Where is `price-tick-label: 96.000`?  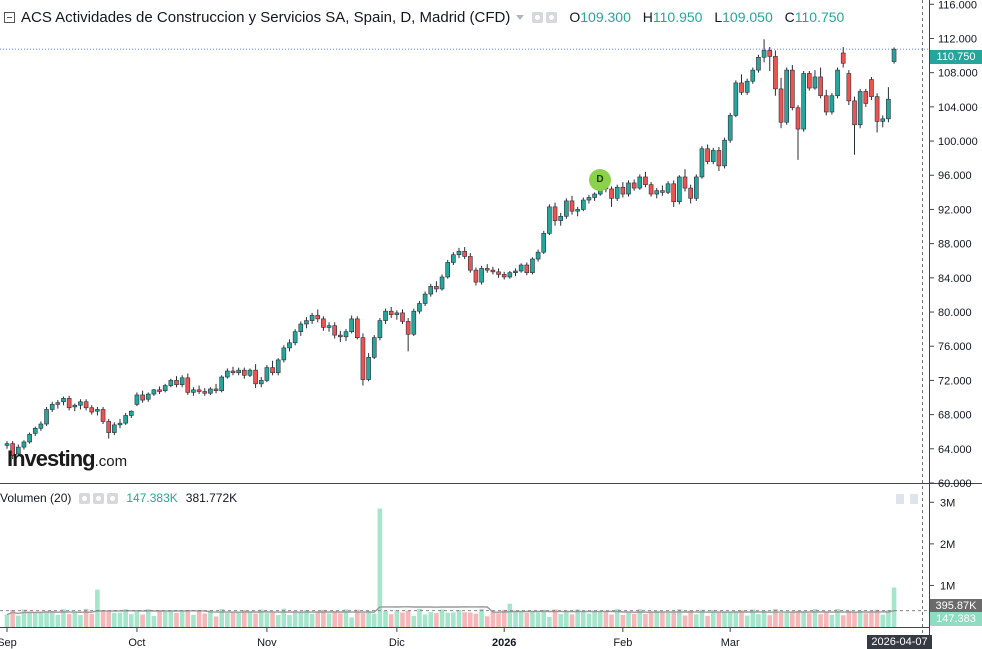
price-tick-label: 96.000 is located at coordinates (955, 176).